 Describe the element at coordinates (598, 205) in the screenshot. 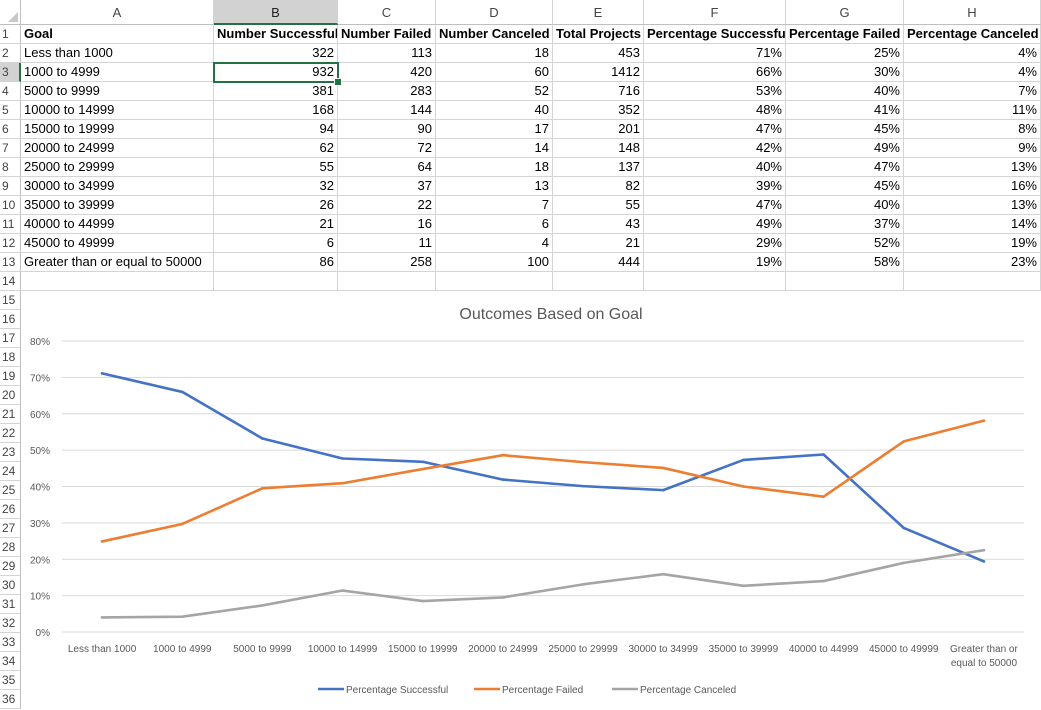

I see `data-cell-e10: 55` at that location.